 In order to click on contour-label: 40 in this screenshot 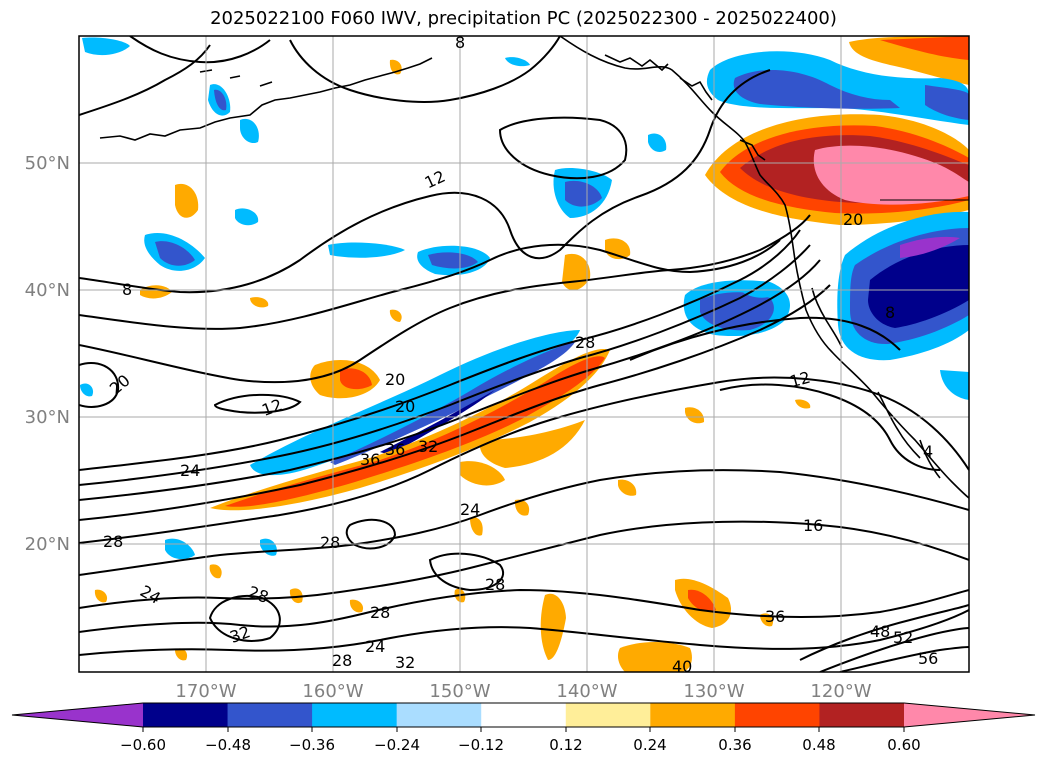, I will do `click(682, 666)`.